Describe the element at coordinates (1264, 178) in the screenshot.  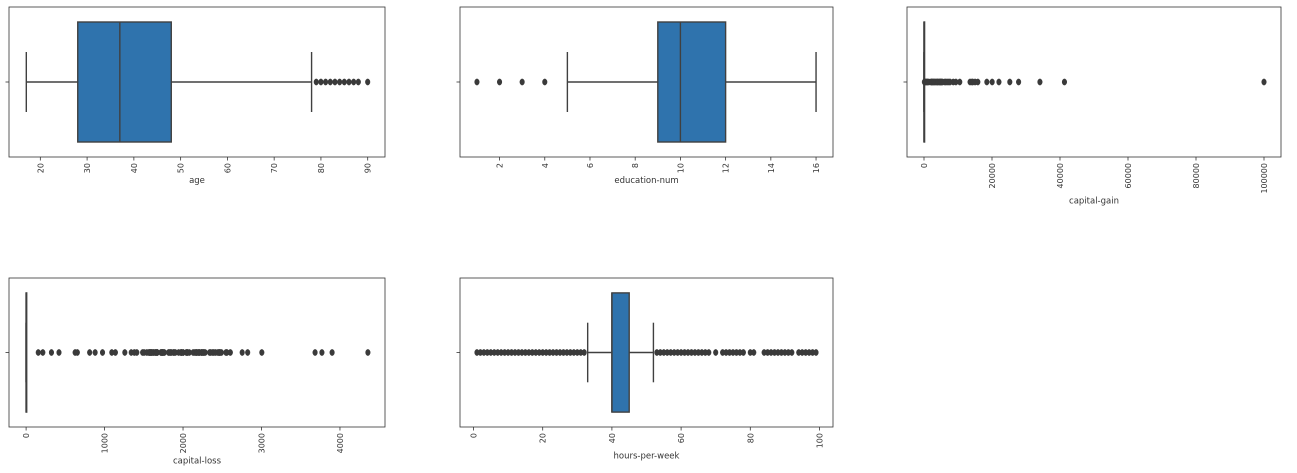
I see `x-tick-label: 100000` at that location.